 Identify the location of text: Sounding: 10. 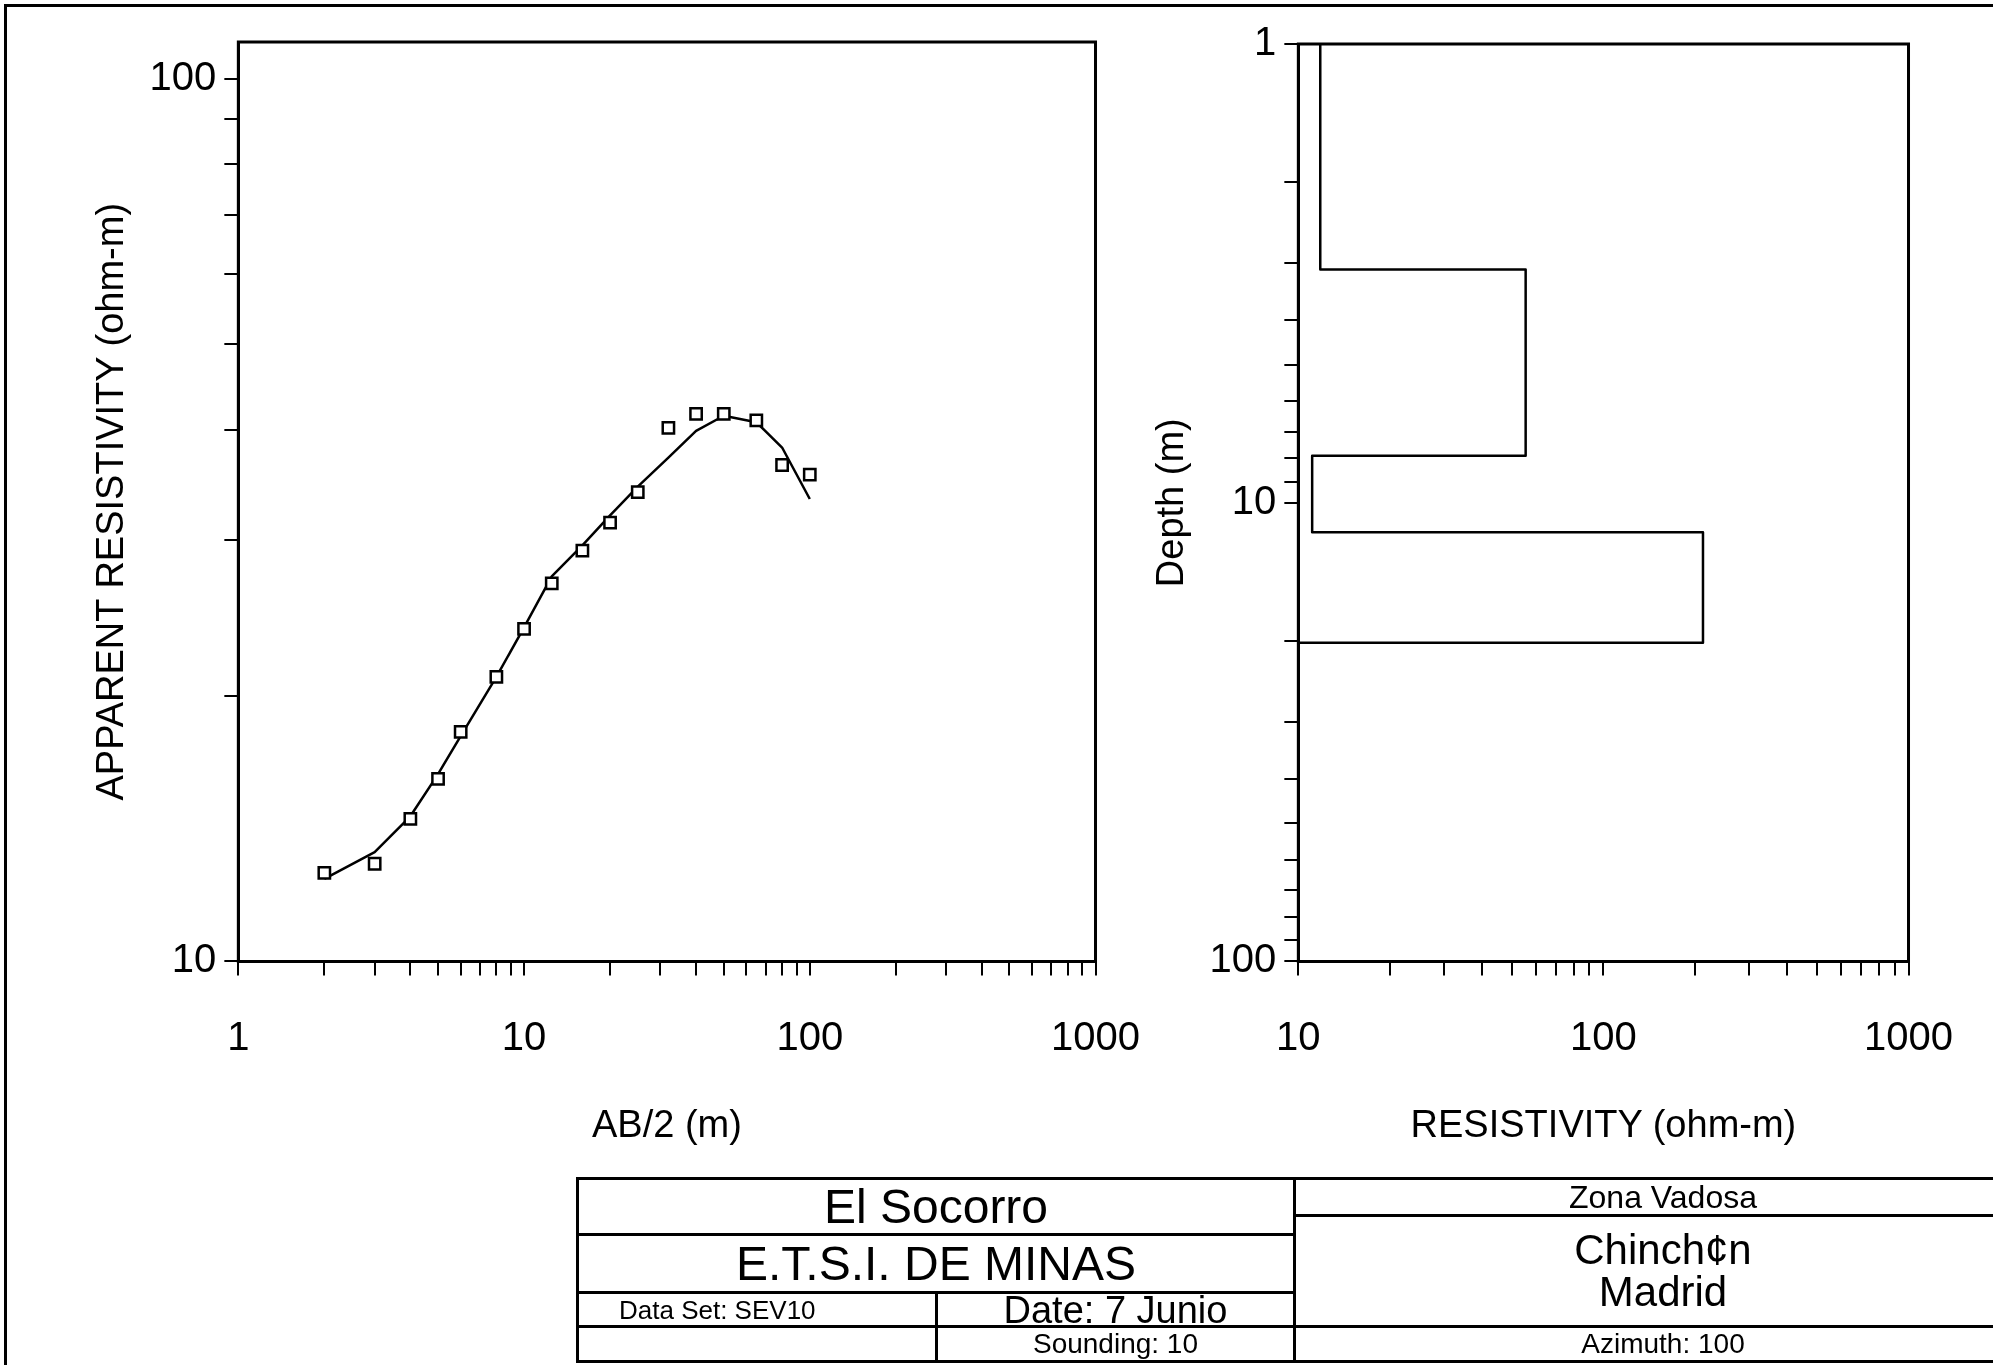
(1115, 1343).